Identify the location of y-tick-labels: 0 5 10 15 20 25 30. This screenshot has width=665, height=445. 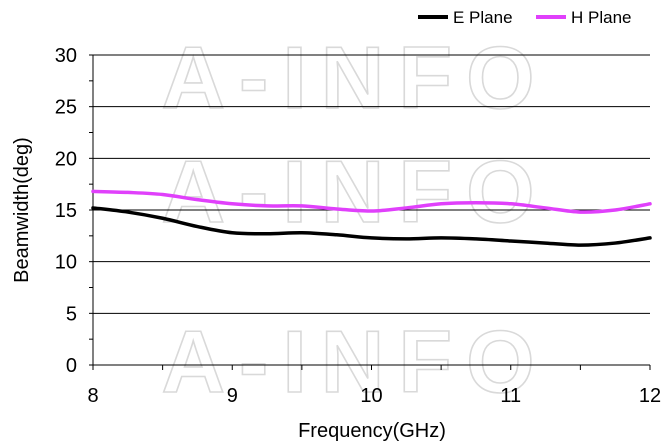
(66, 211).